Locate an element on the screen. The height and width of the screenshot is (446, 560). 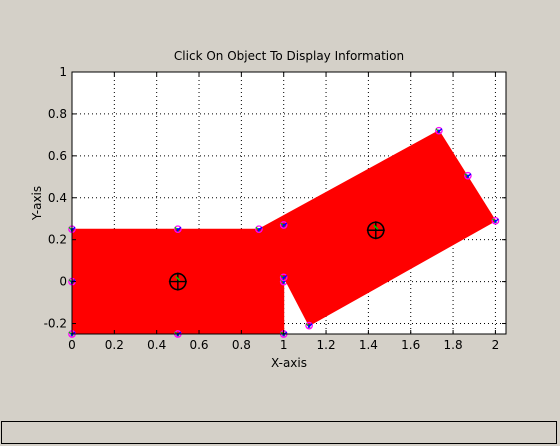
y-tick-label: 1 is located at coordinates (63, 72).